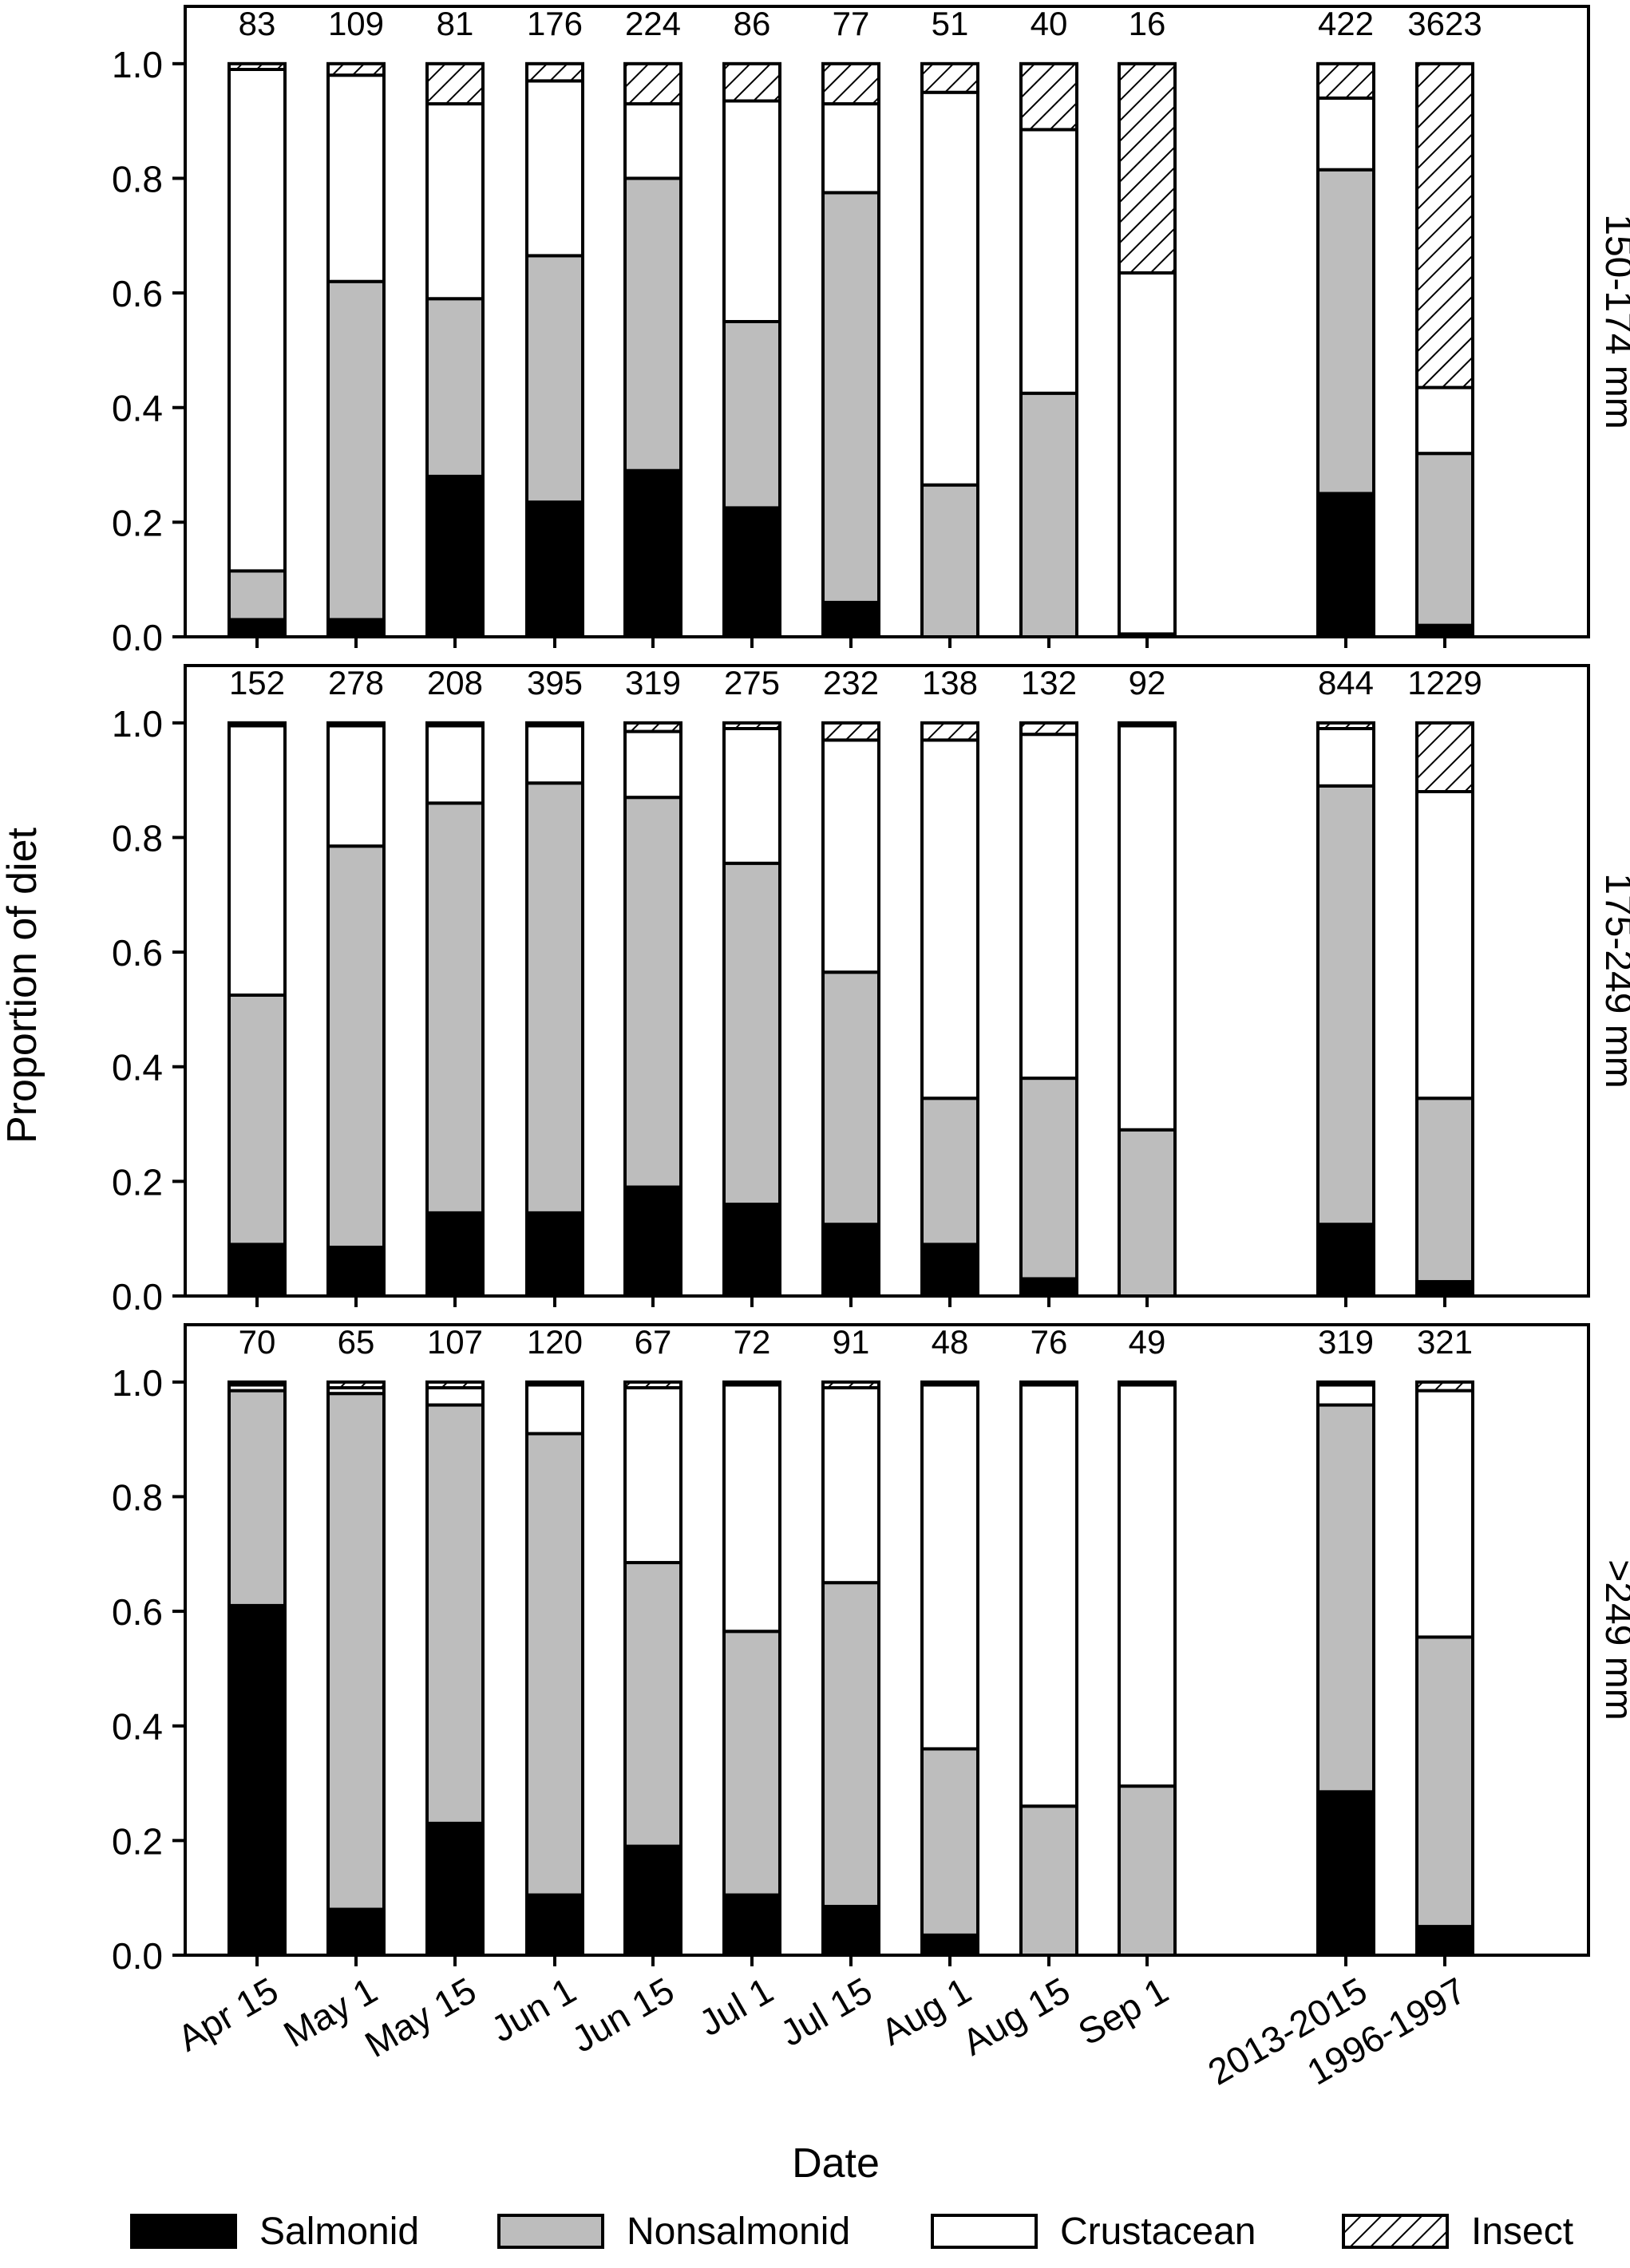  I want to click on sample-size-label: 92, so click(1148, 682).